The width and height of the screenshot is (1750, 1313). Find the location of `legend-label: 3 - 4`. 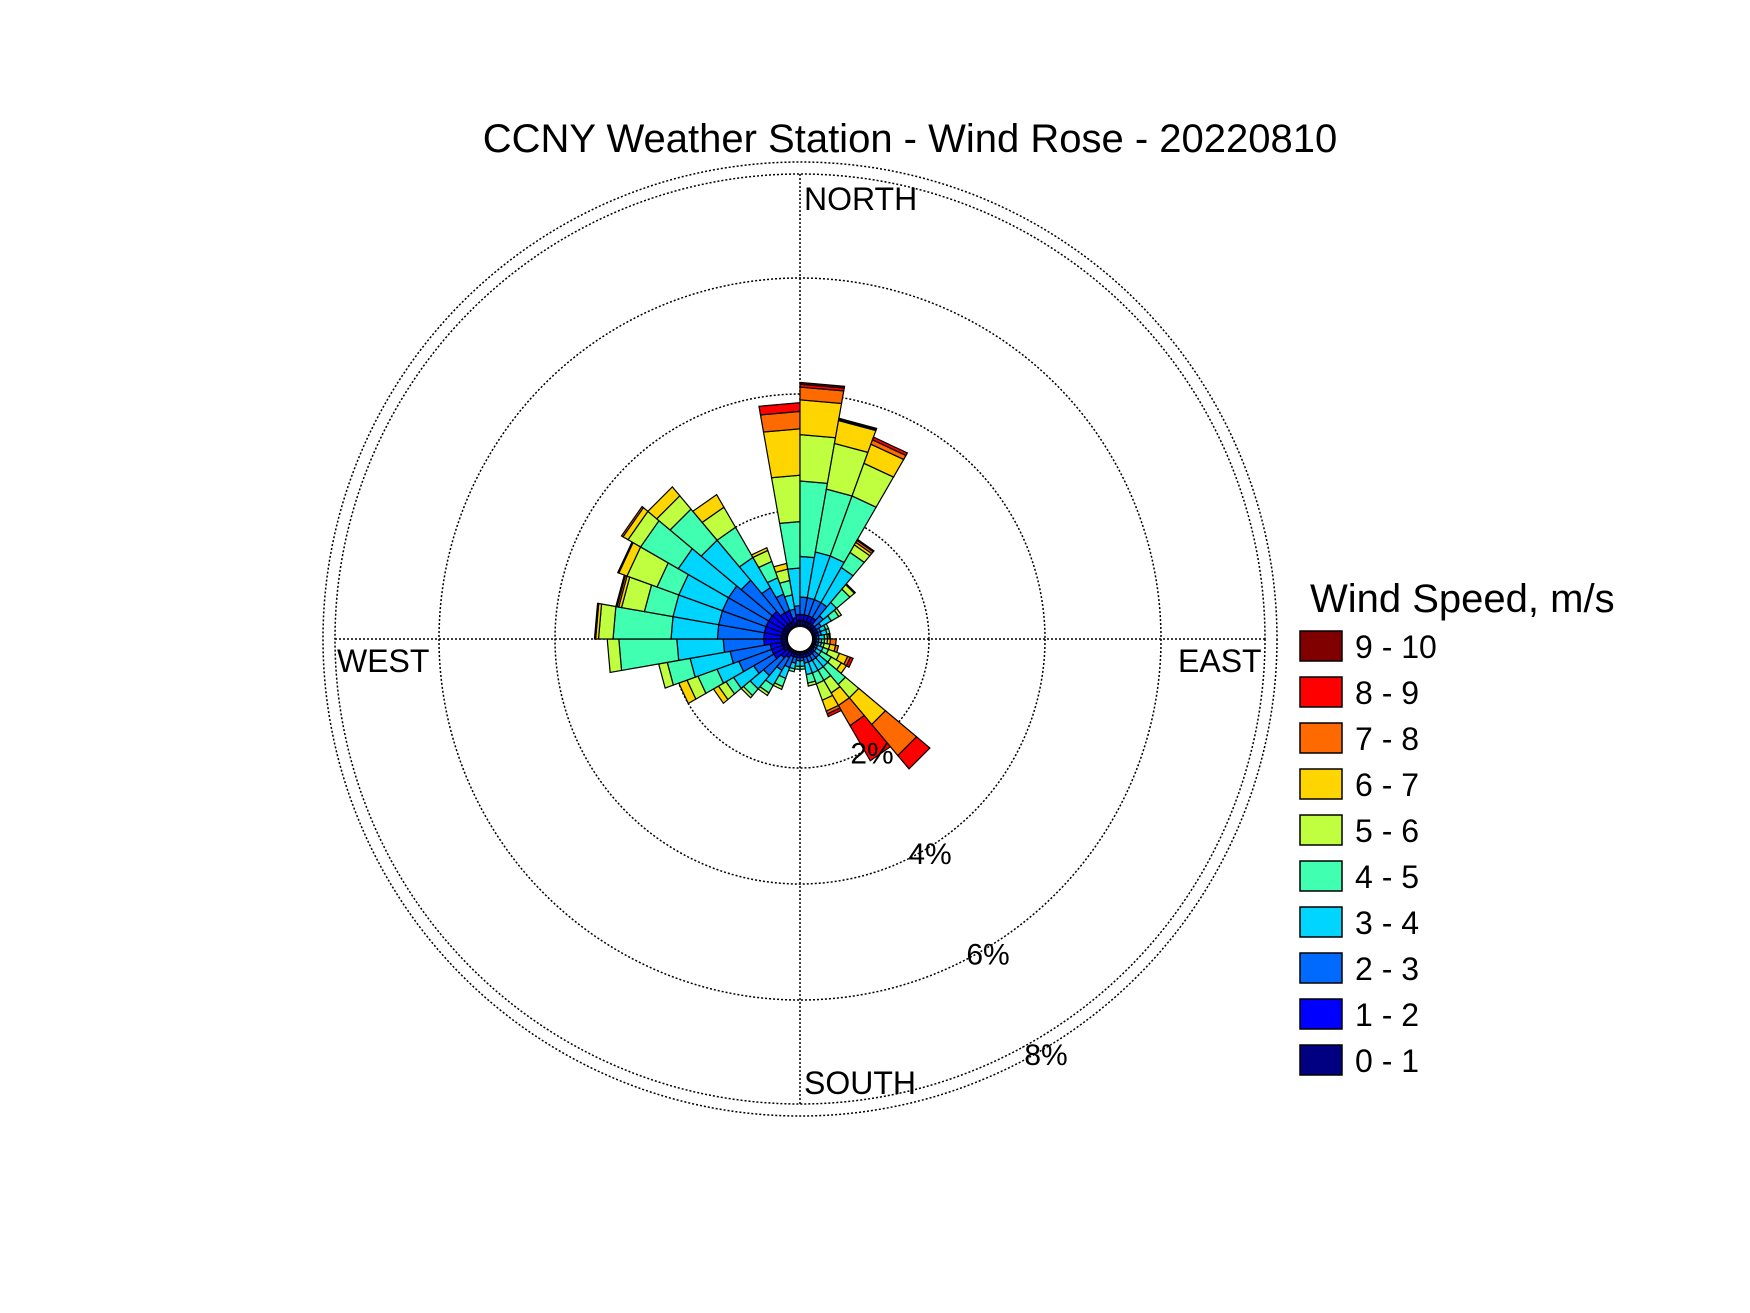

legend-label: 3 - 4 is located at coordinates (1387, 923).